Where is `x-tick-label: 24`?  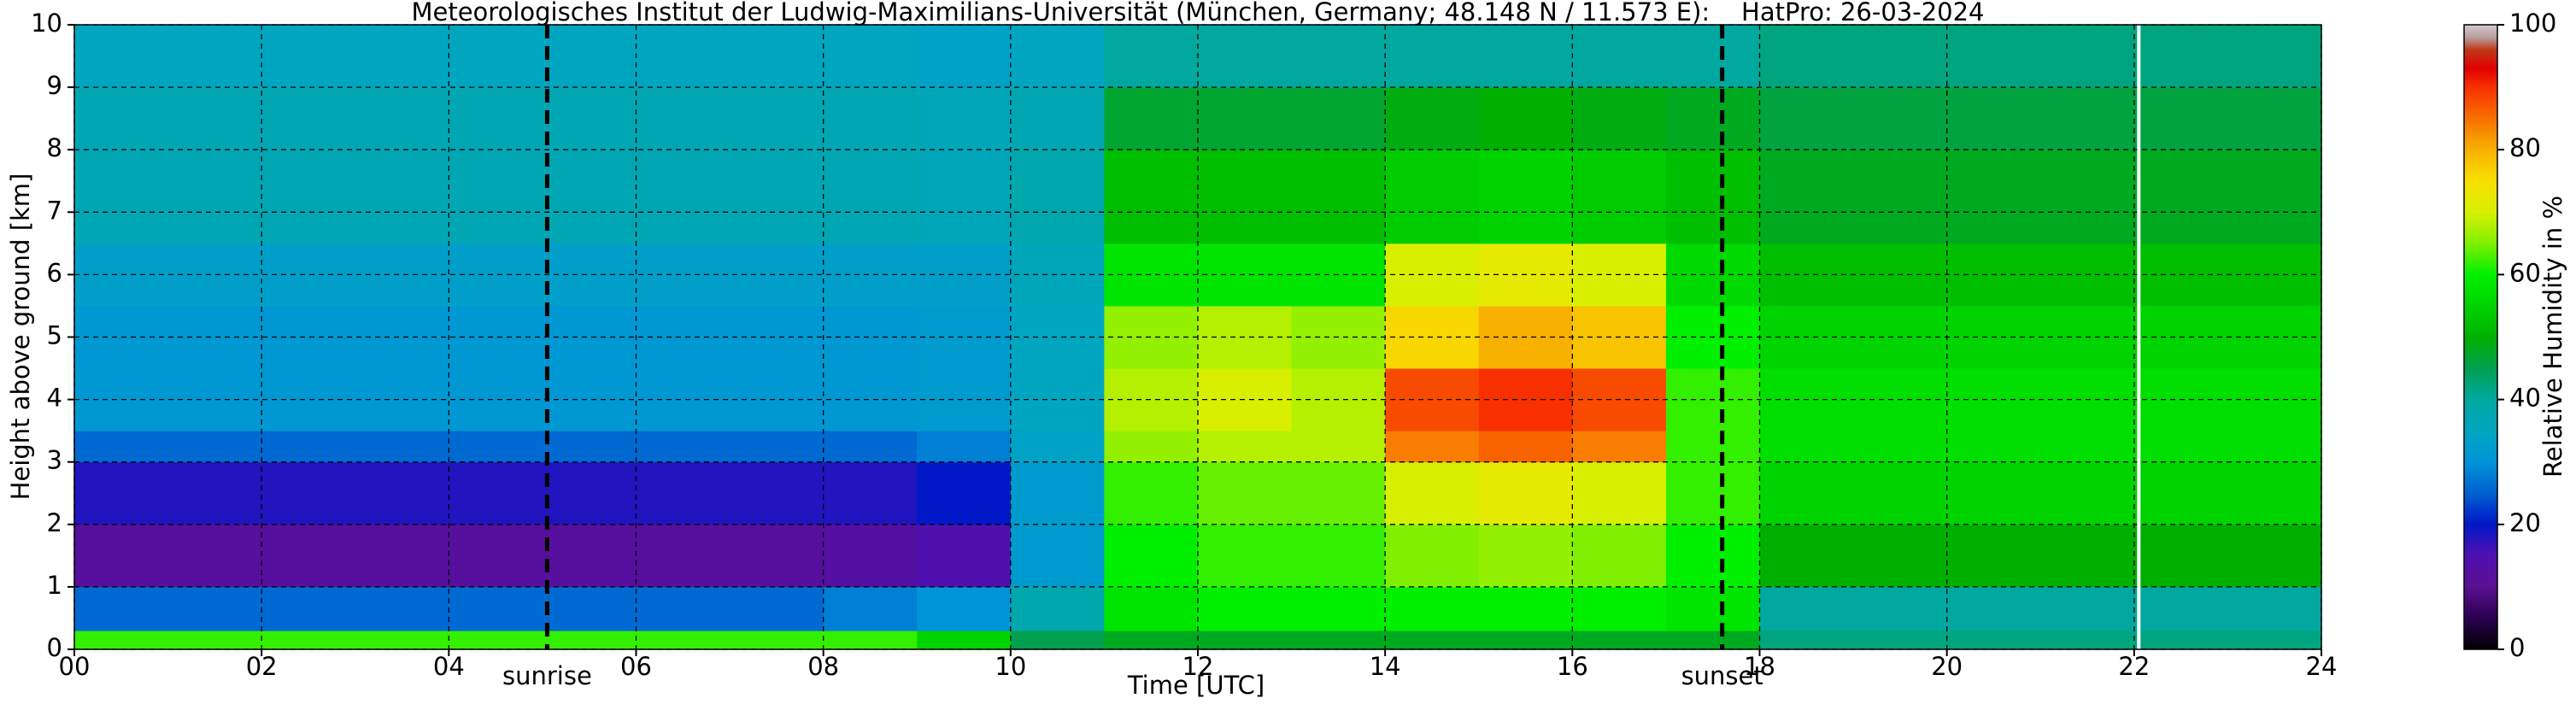
x-tick-label: 24 is located at coordinates (2322, 666).